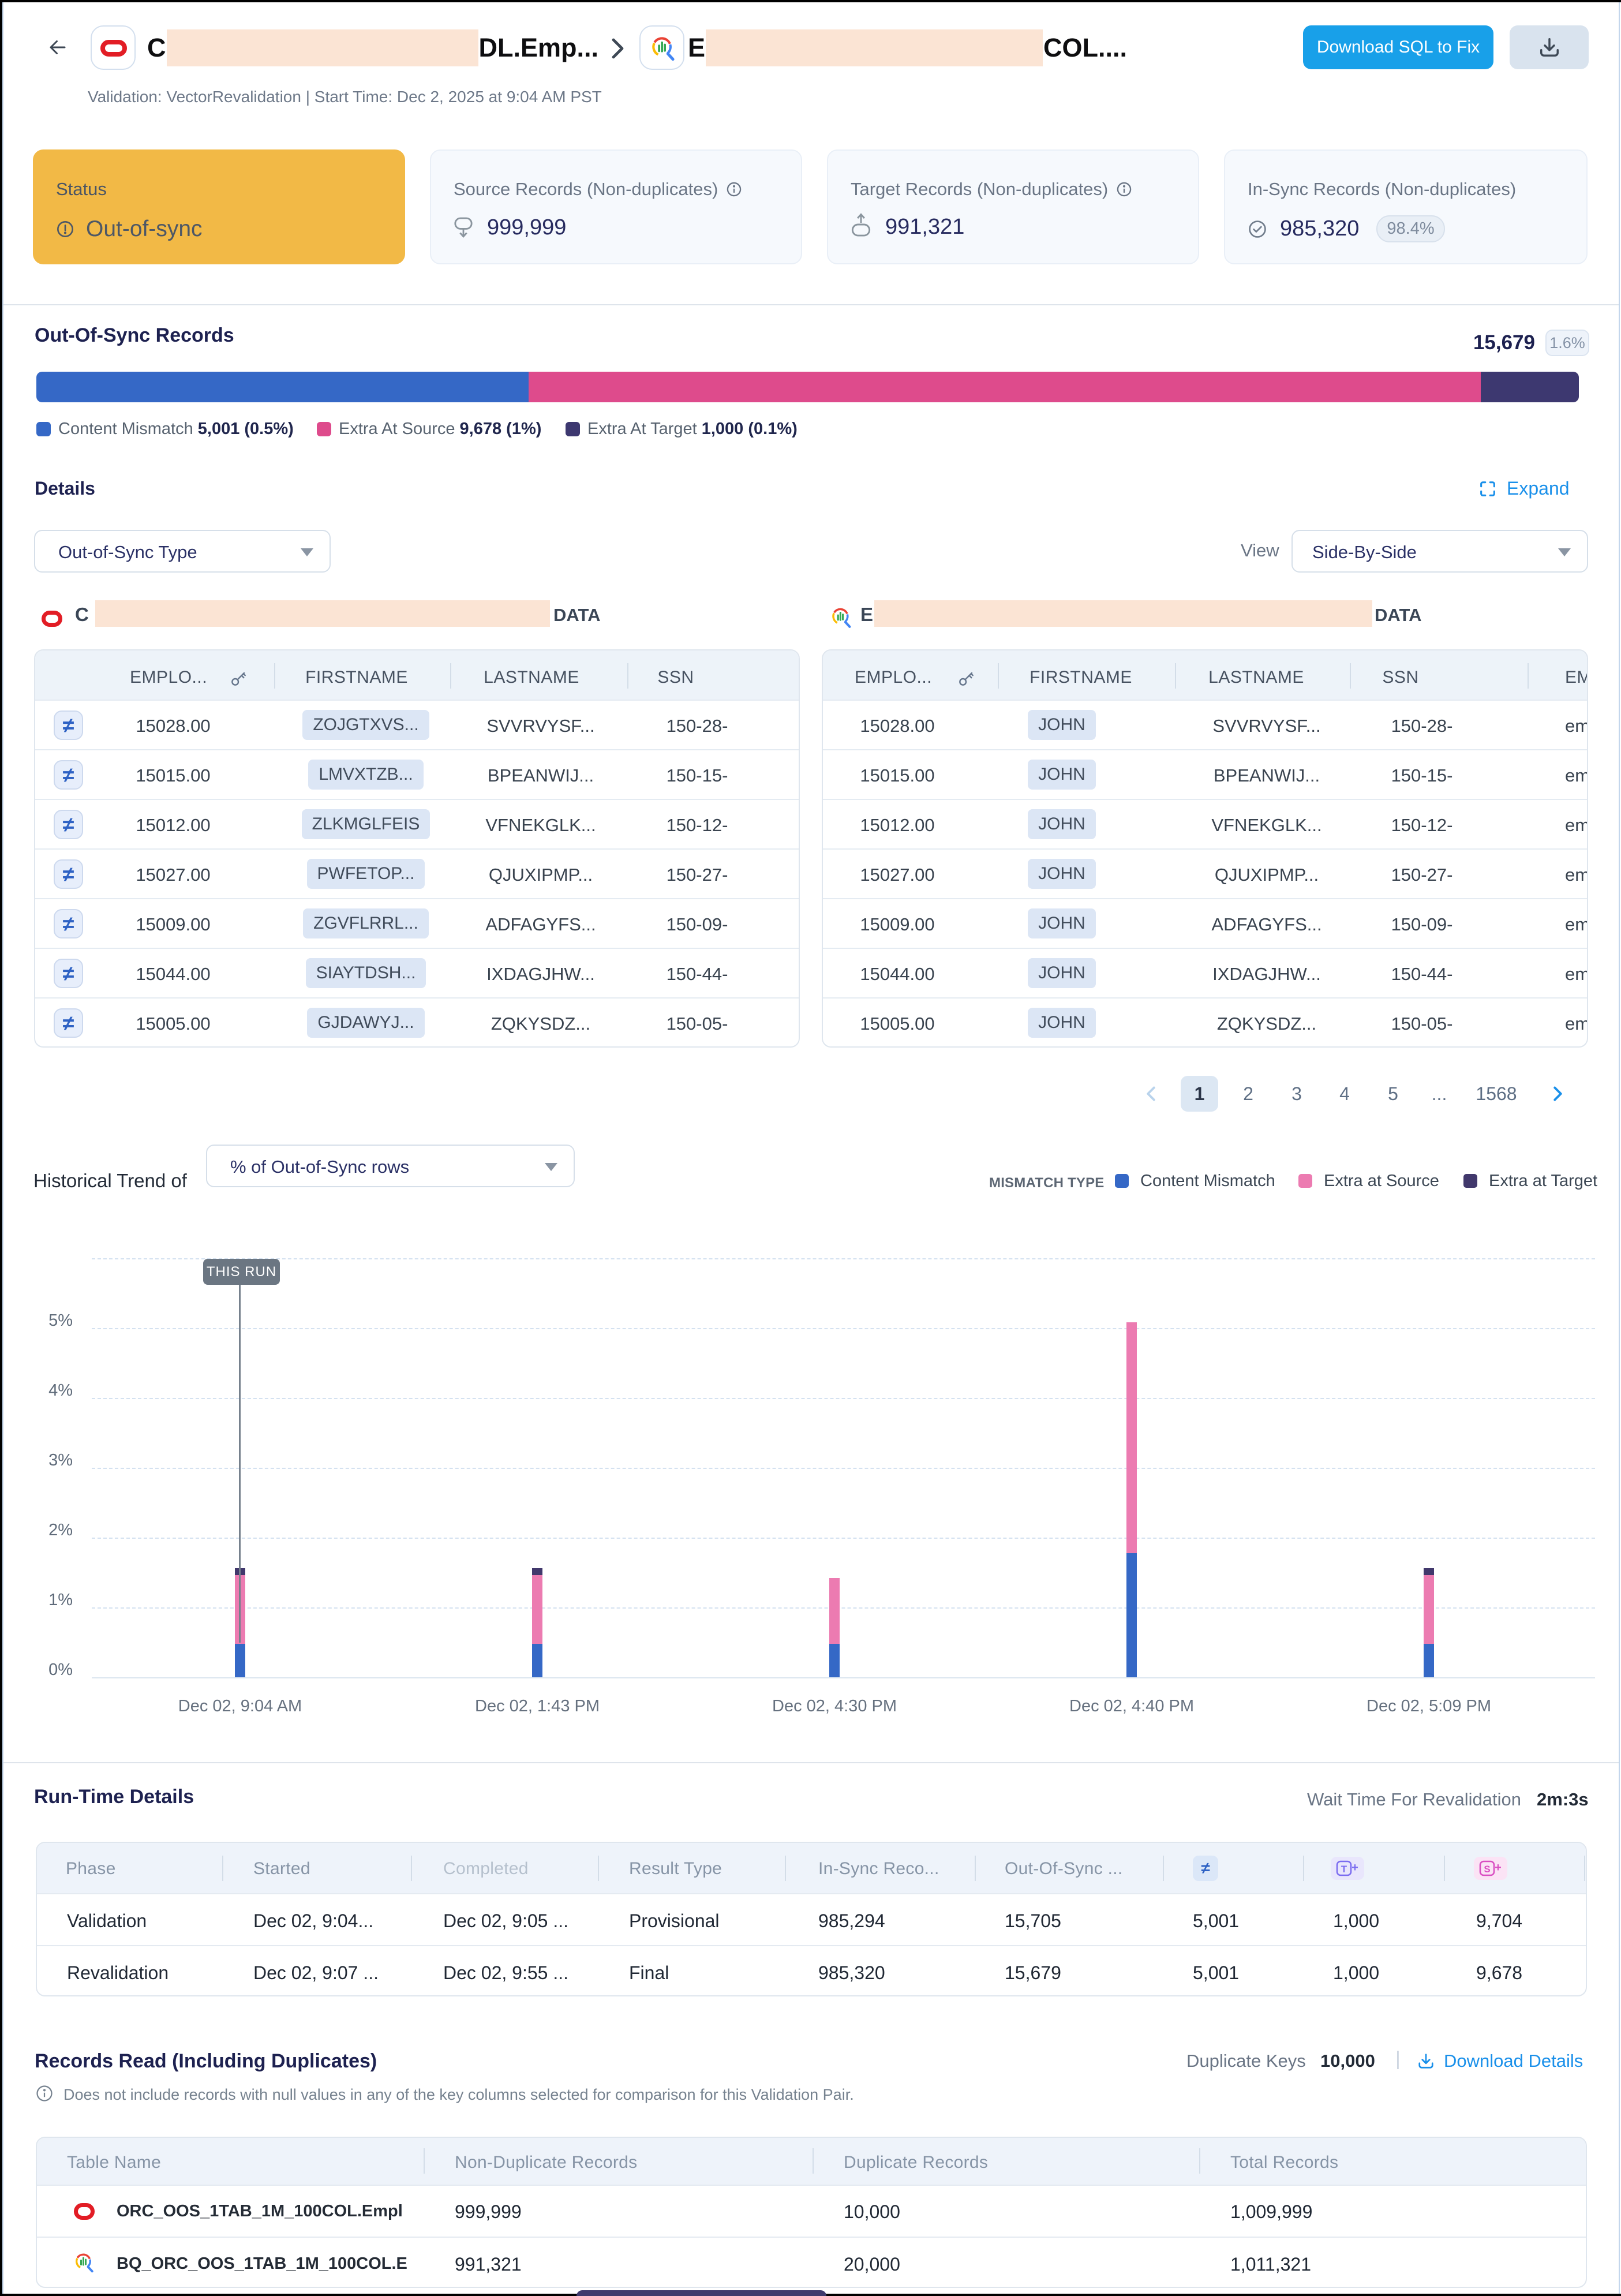 The image size is (1621, 2296). I want to click on svg-text: S, so click(1487, 1869).